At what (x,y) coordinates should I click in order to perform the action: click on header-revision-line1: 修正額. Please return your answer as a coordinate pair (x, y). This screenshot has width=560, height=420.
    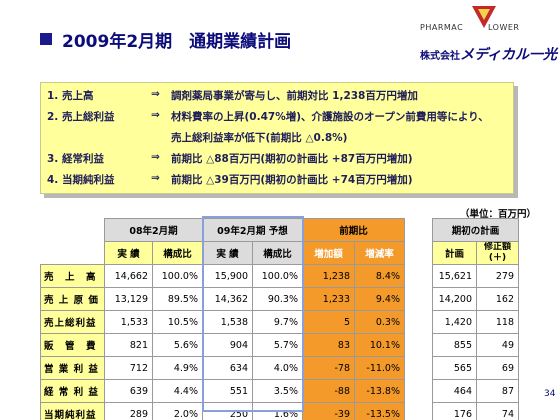
    Looking at the image, I should click on (497, 247).